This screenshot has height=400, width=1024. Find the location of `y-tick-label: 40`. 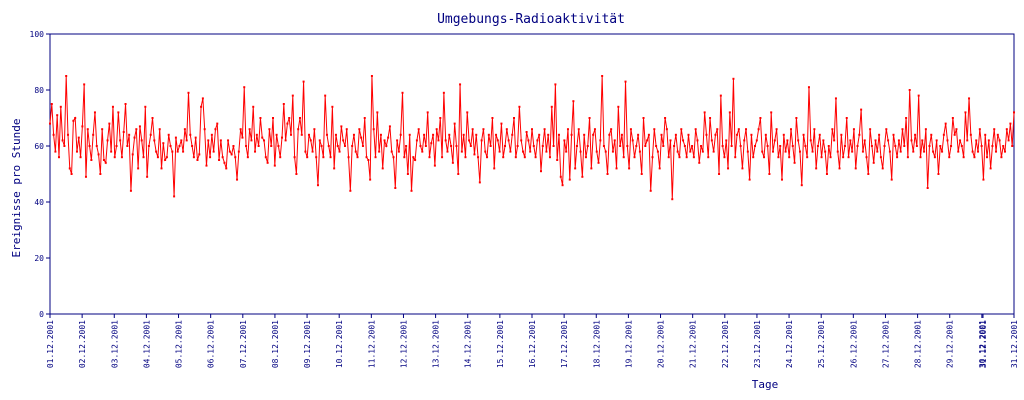

y-tick-label: 40 is located at coordinates (39, 202).